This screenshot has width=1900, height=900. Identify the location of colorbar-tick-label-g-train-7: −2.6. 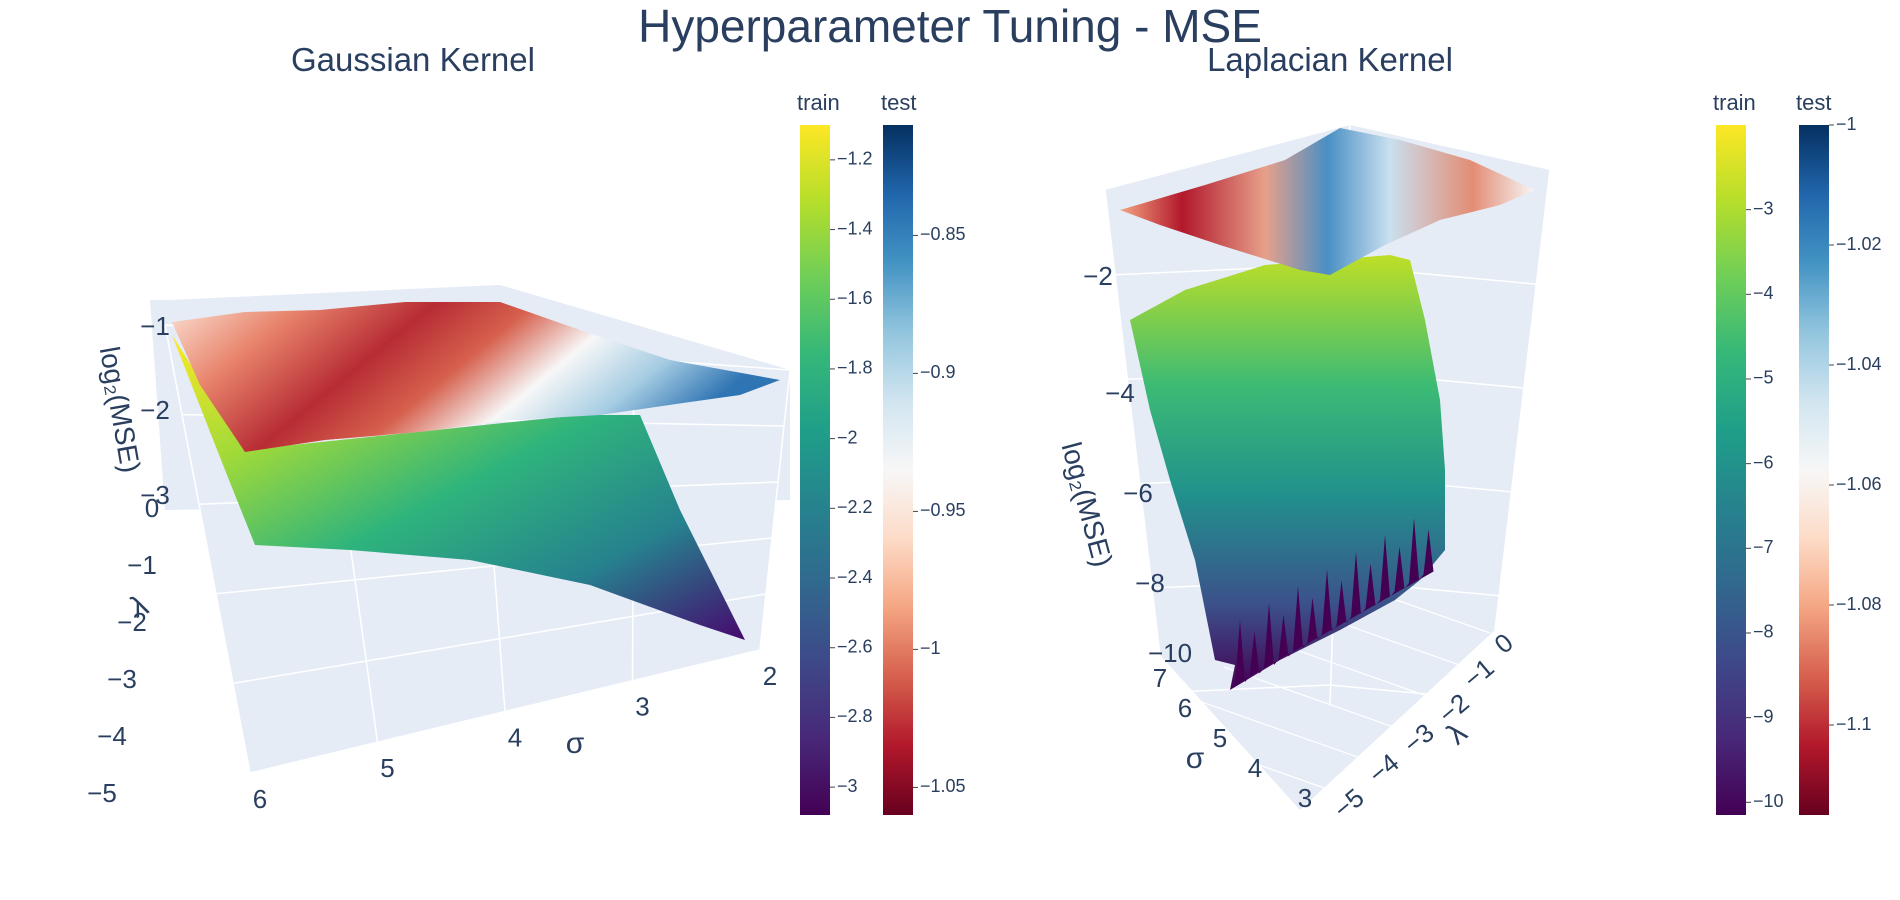
(855, 646).